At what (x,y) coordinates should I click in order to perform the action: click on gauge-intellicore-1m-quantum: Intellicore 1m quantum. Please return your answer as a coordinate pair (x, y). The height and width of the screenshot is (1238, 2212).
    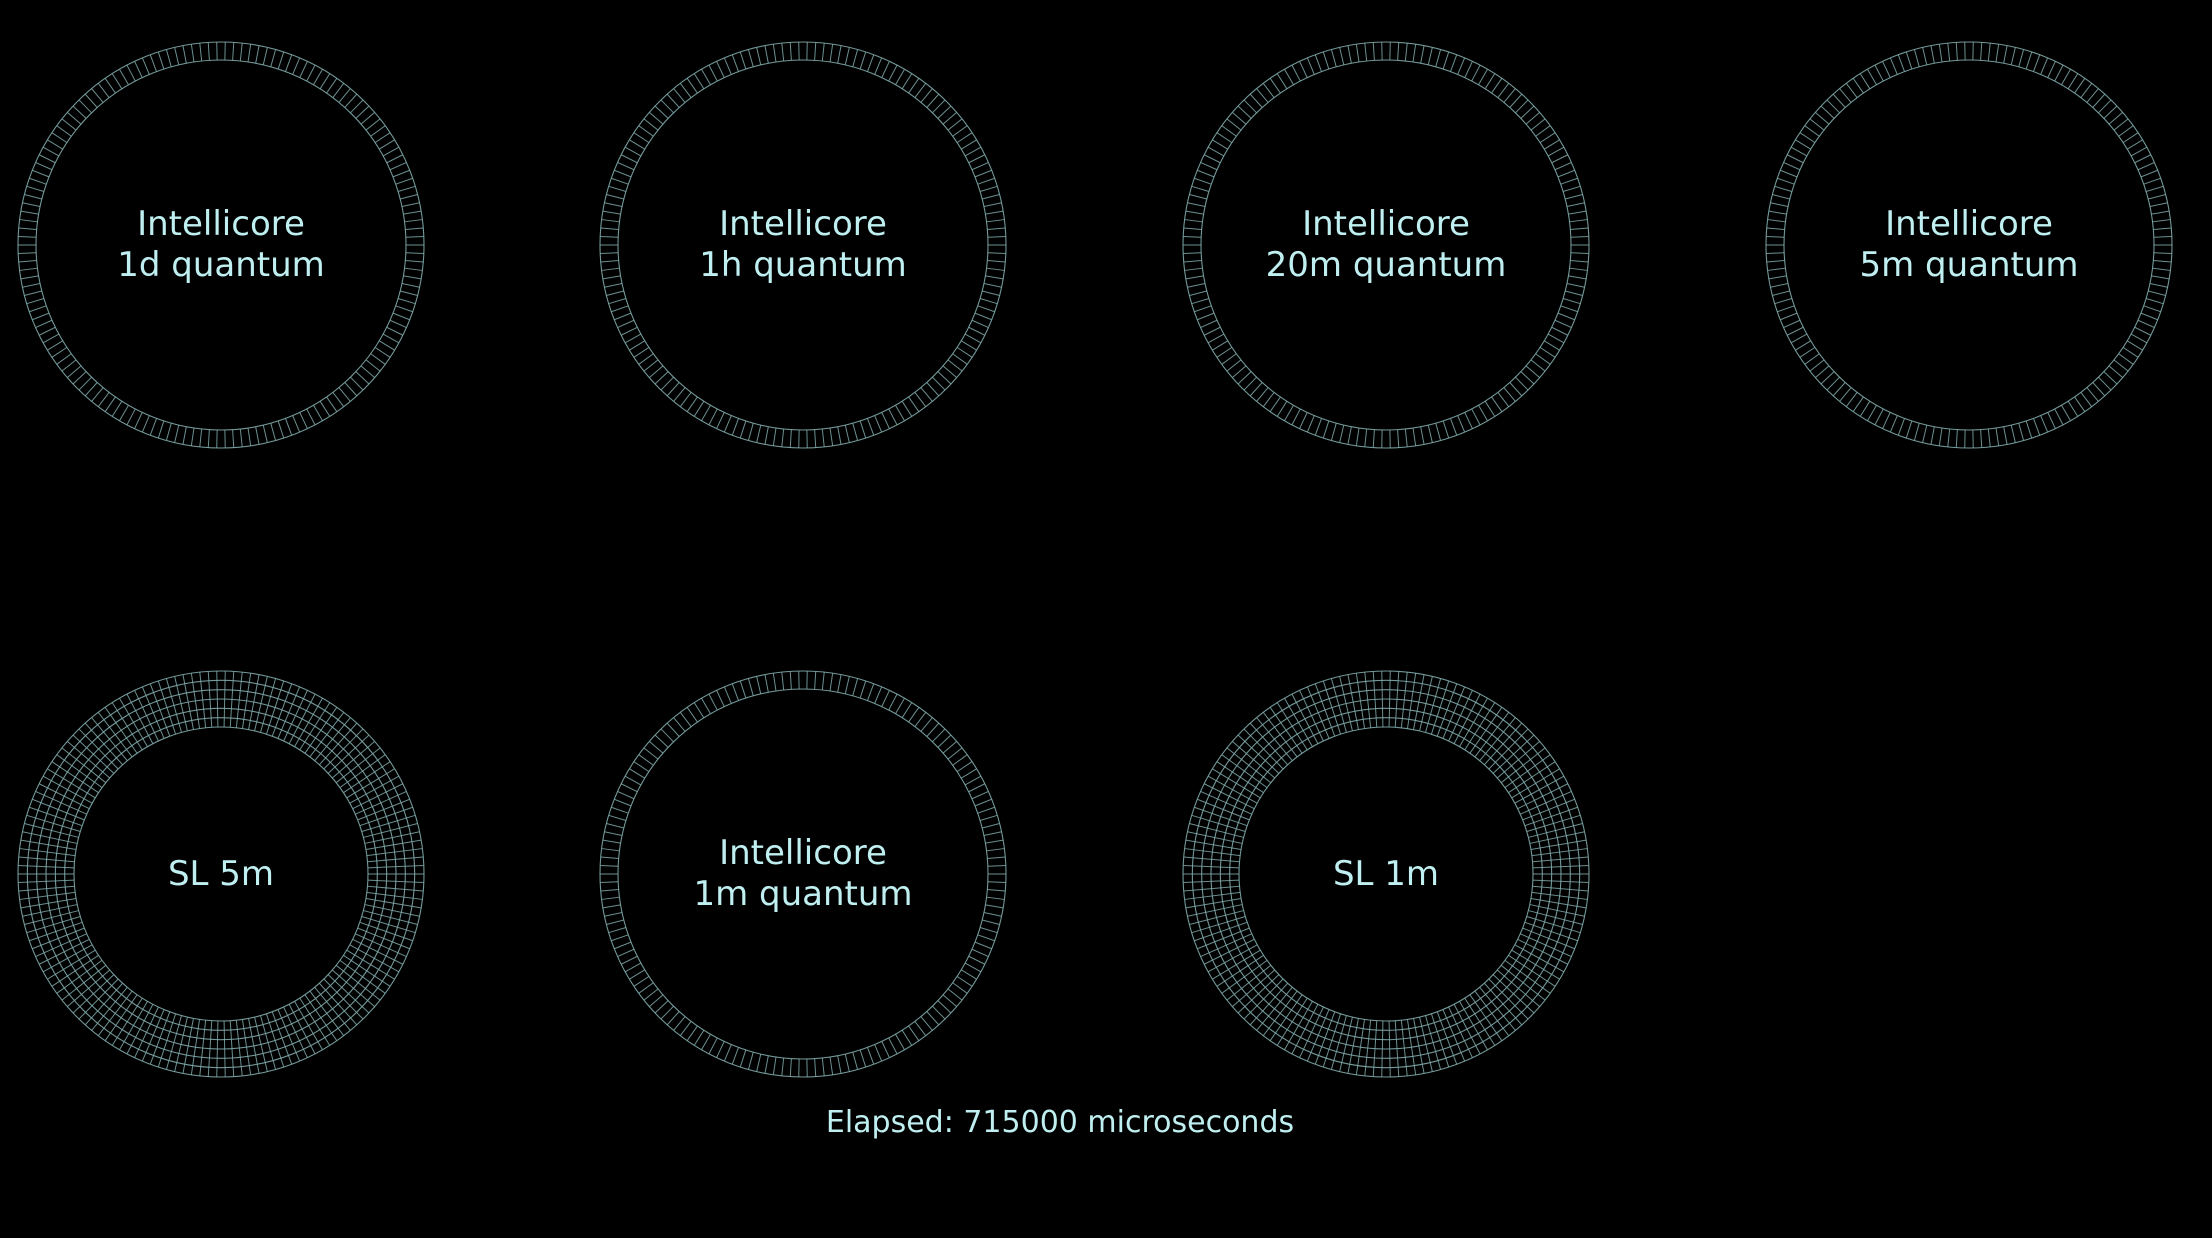
    Looking at the image, I should click on (803, 874).